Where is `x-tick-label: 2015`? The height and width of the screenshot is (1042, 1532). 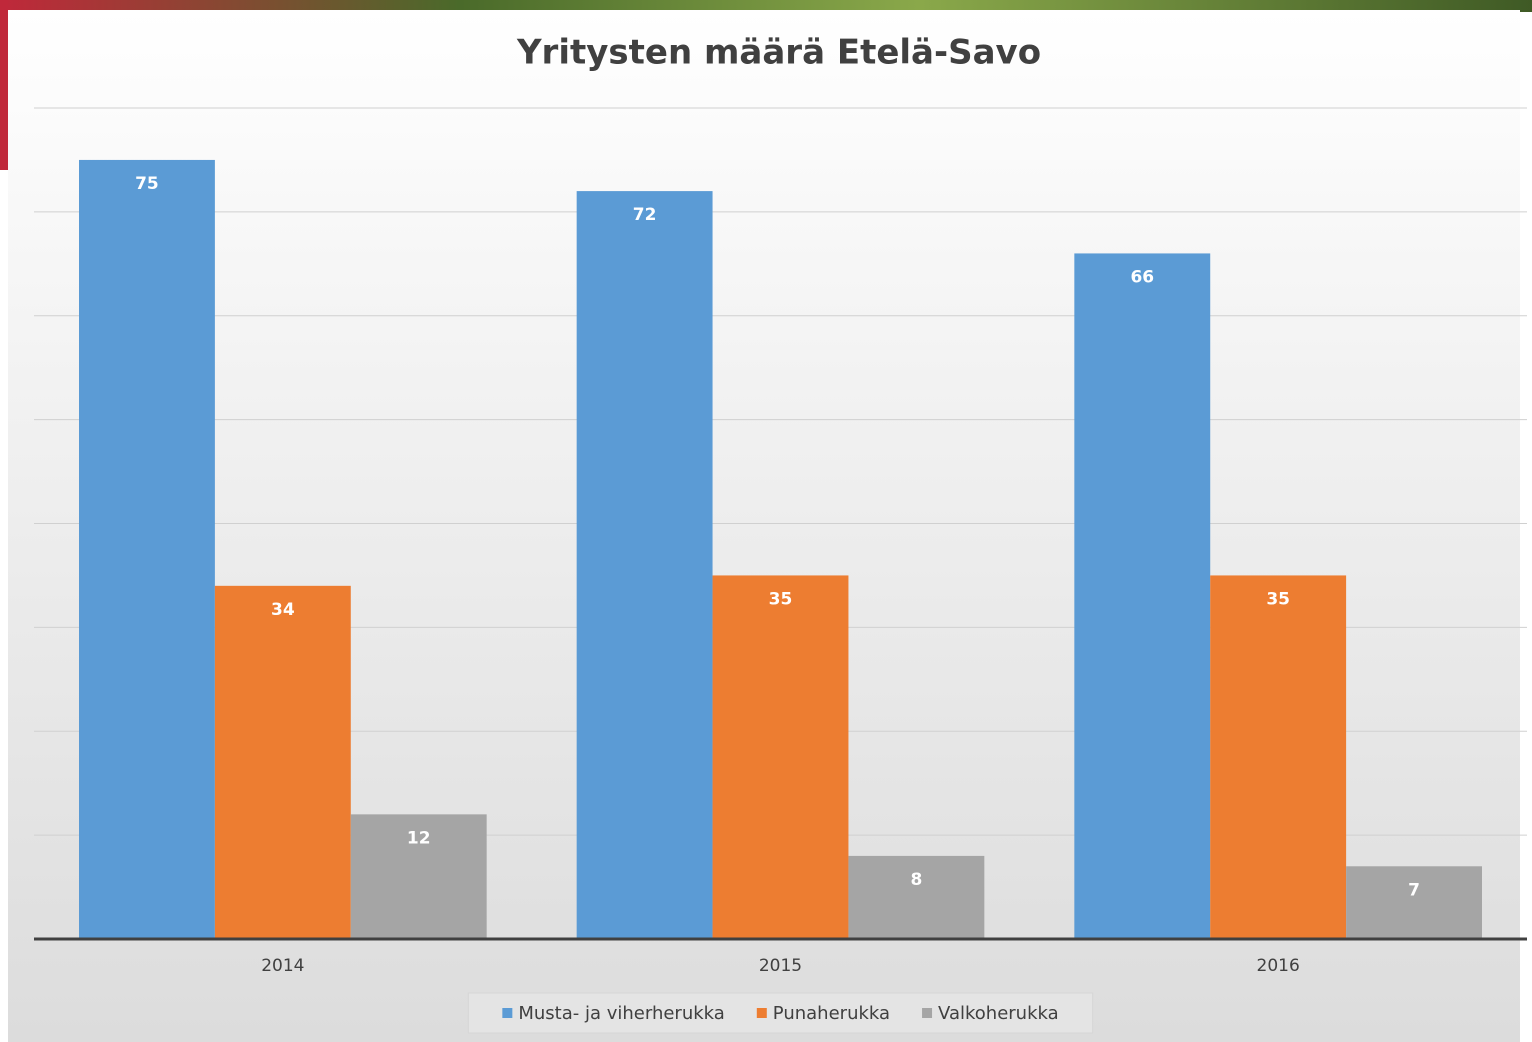 x-tick-label: 2015 is located at coordinates (780, 966).